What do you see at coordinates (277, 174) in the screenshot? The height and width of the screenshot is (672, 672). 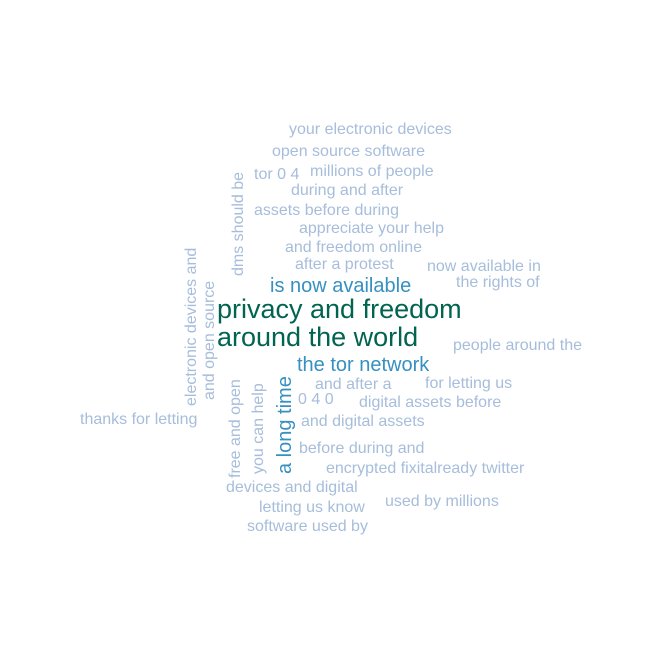 I see `word: tor 0 4` at bounding box center [277, 174].